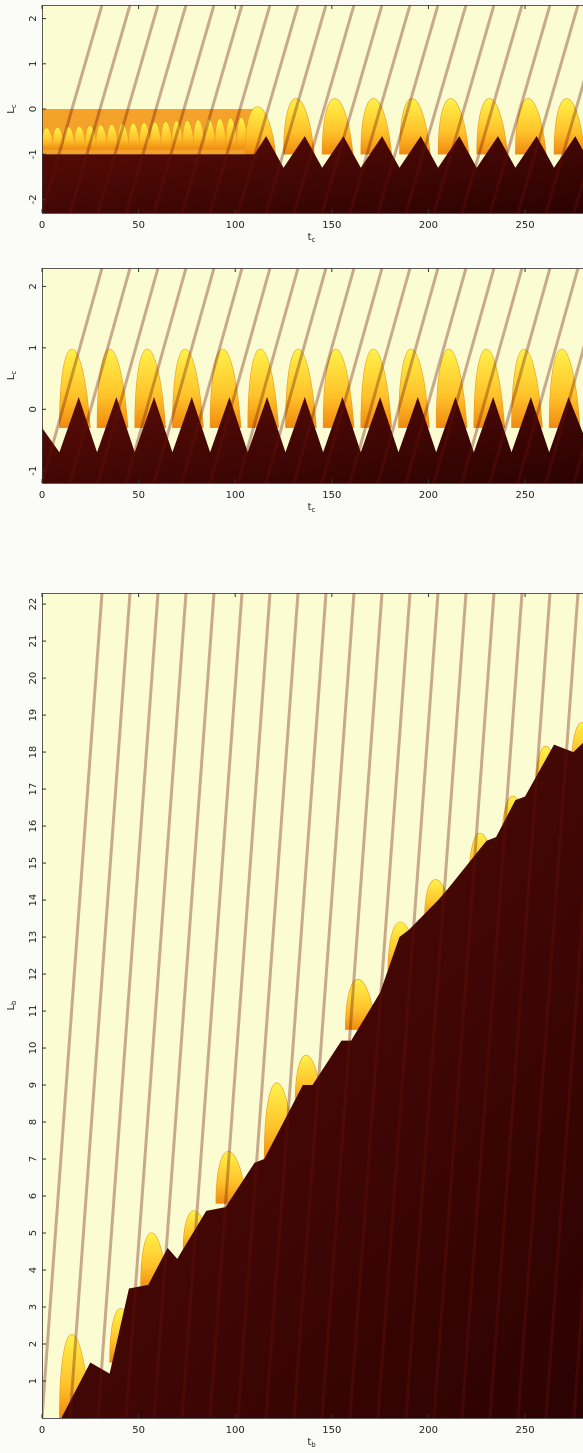 The image size is (583, 1453). Describe the element at coordinates (33, 789) in the screenshot. I see `y-tick-label: 17` at that location.